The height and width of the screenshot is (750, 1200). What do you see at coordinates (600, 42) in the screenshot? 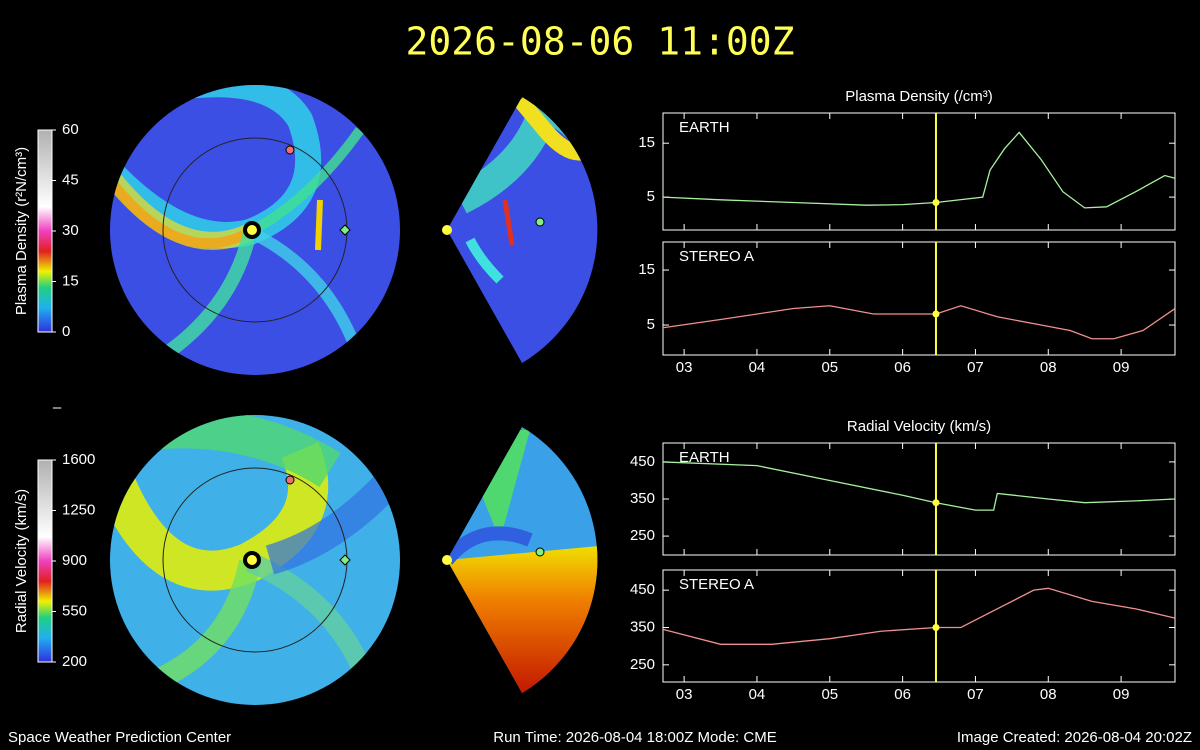
I see `page-title: 2026-08-06 11:00Z` at bounding box center [600, 42].